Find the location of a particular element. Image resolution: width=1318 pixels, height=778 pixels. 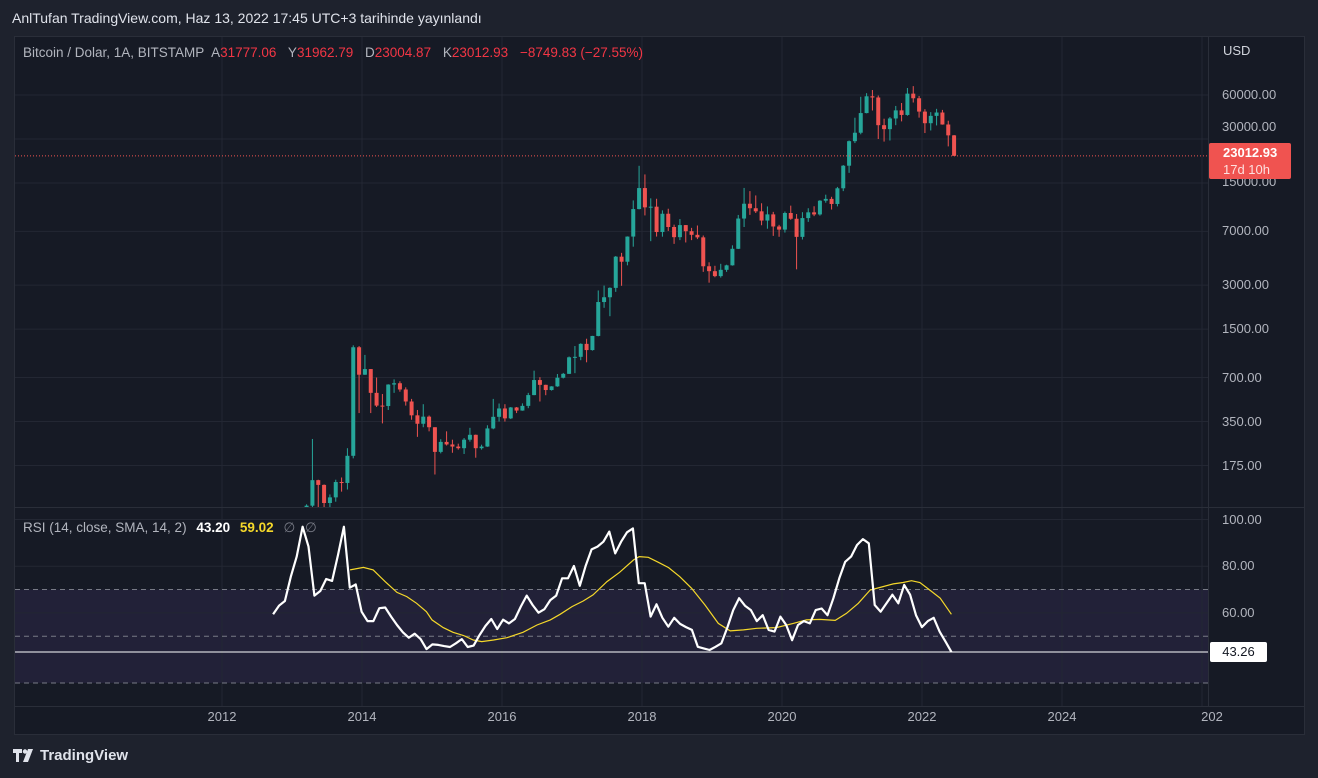

time-tick-label: 2016 is located at coordinates (502, 716).